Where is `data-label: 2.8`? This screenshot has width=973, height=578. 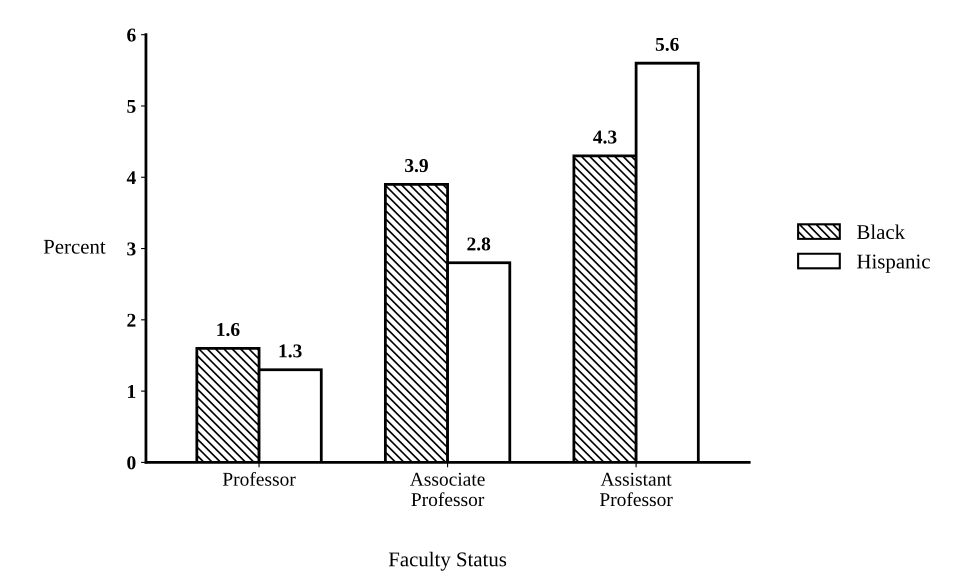 data-label: 2.8 is located at coordinates (478, 244).